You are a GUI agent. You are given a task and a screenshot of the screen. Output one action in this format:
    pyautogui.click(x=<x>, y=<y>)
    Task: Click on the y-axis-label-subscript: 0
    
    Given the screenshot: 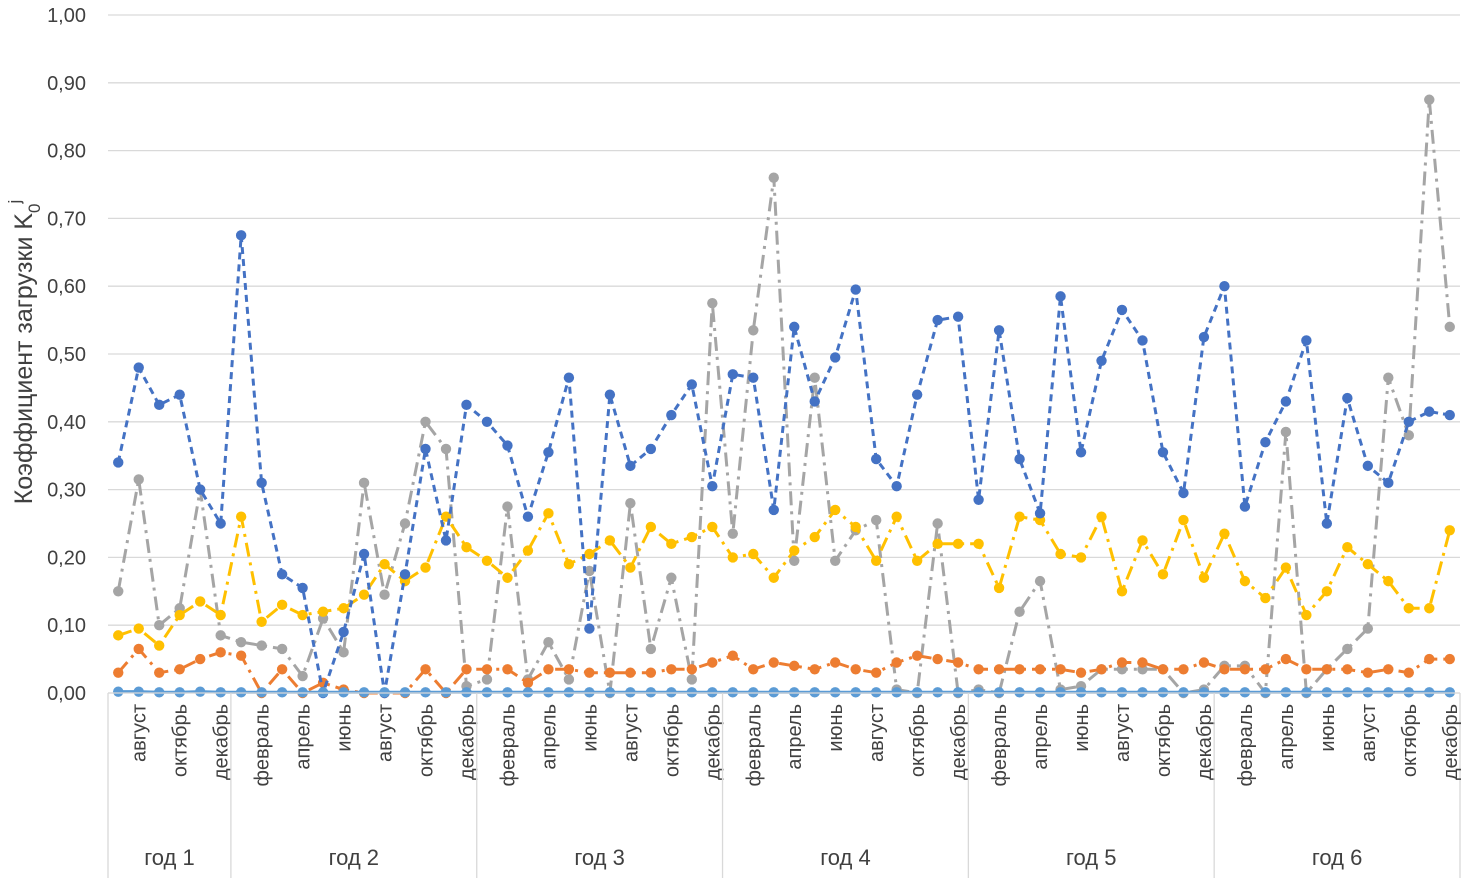 What is the action you would take?
    pyautogui.click(x=34, y=208)
    